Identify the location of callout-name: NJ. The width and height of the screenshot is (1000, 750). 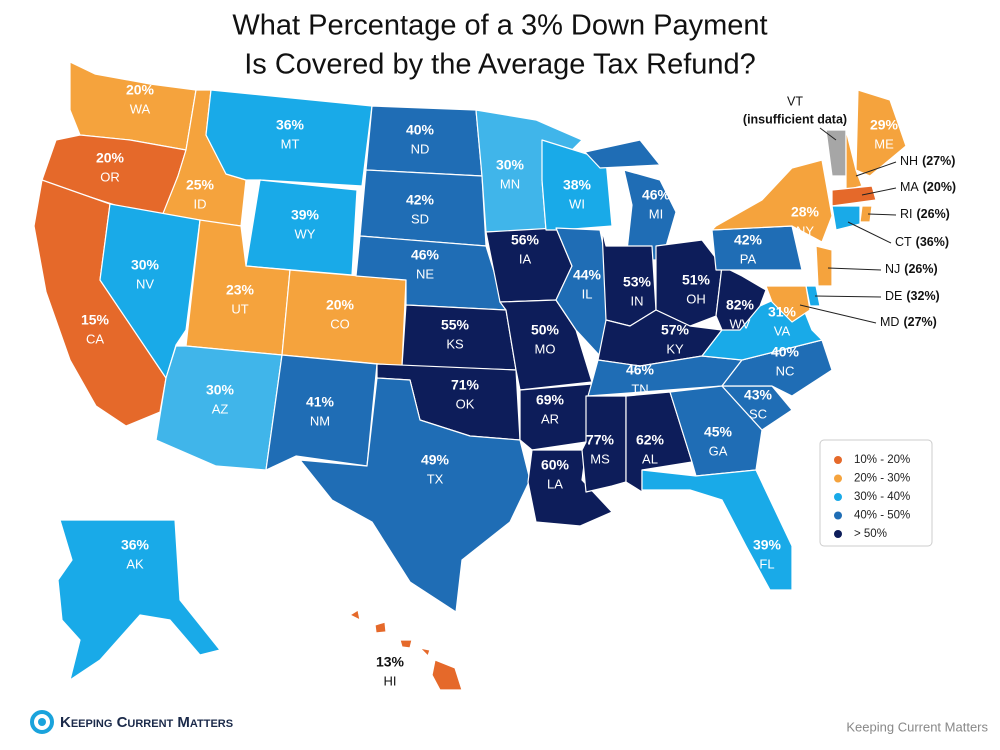
(892, 269).